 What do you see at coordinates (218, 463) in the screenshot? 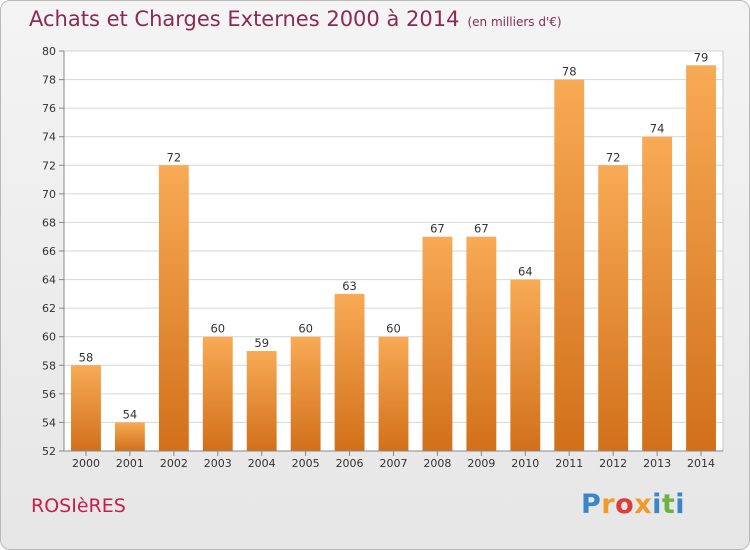
I see `x-tick-label: 2003` at bounding box center [218, 463].